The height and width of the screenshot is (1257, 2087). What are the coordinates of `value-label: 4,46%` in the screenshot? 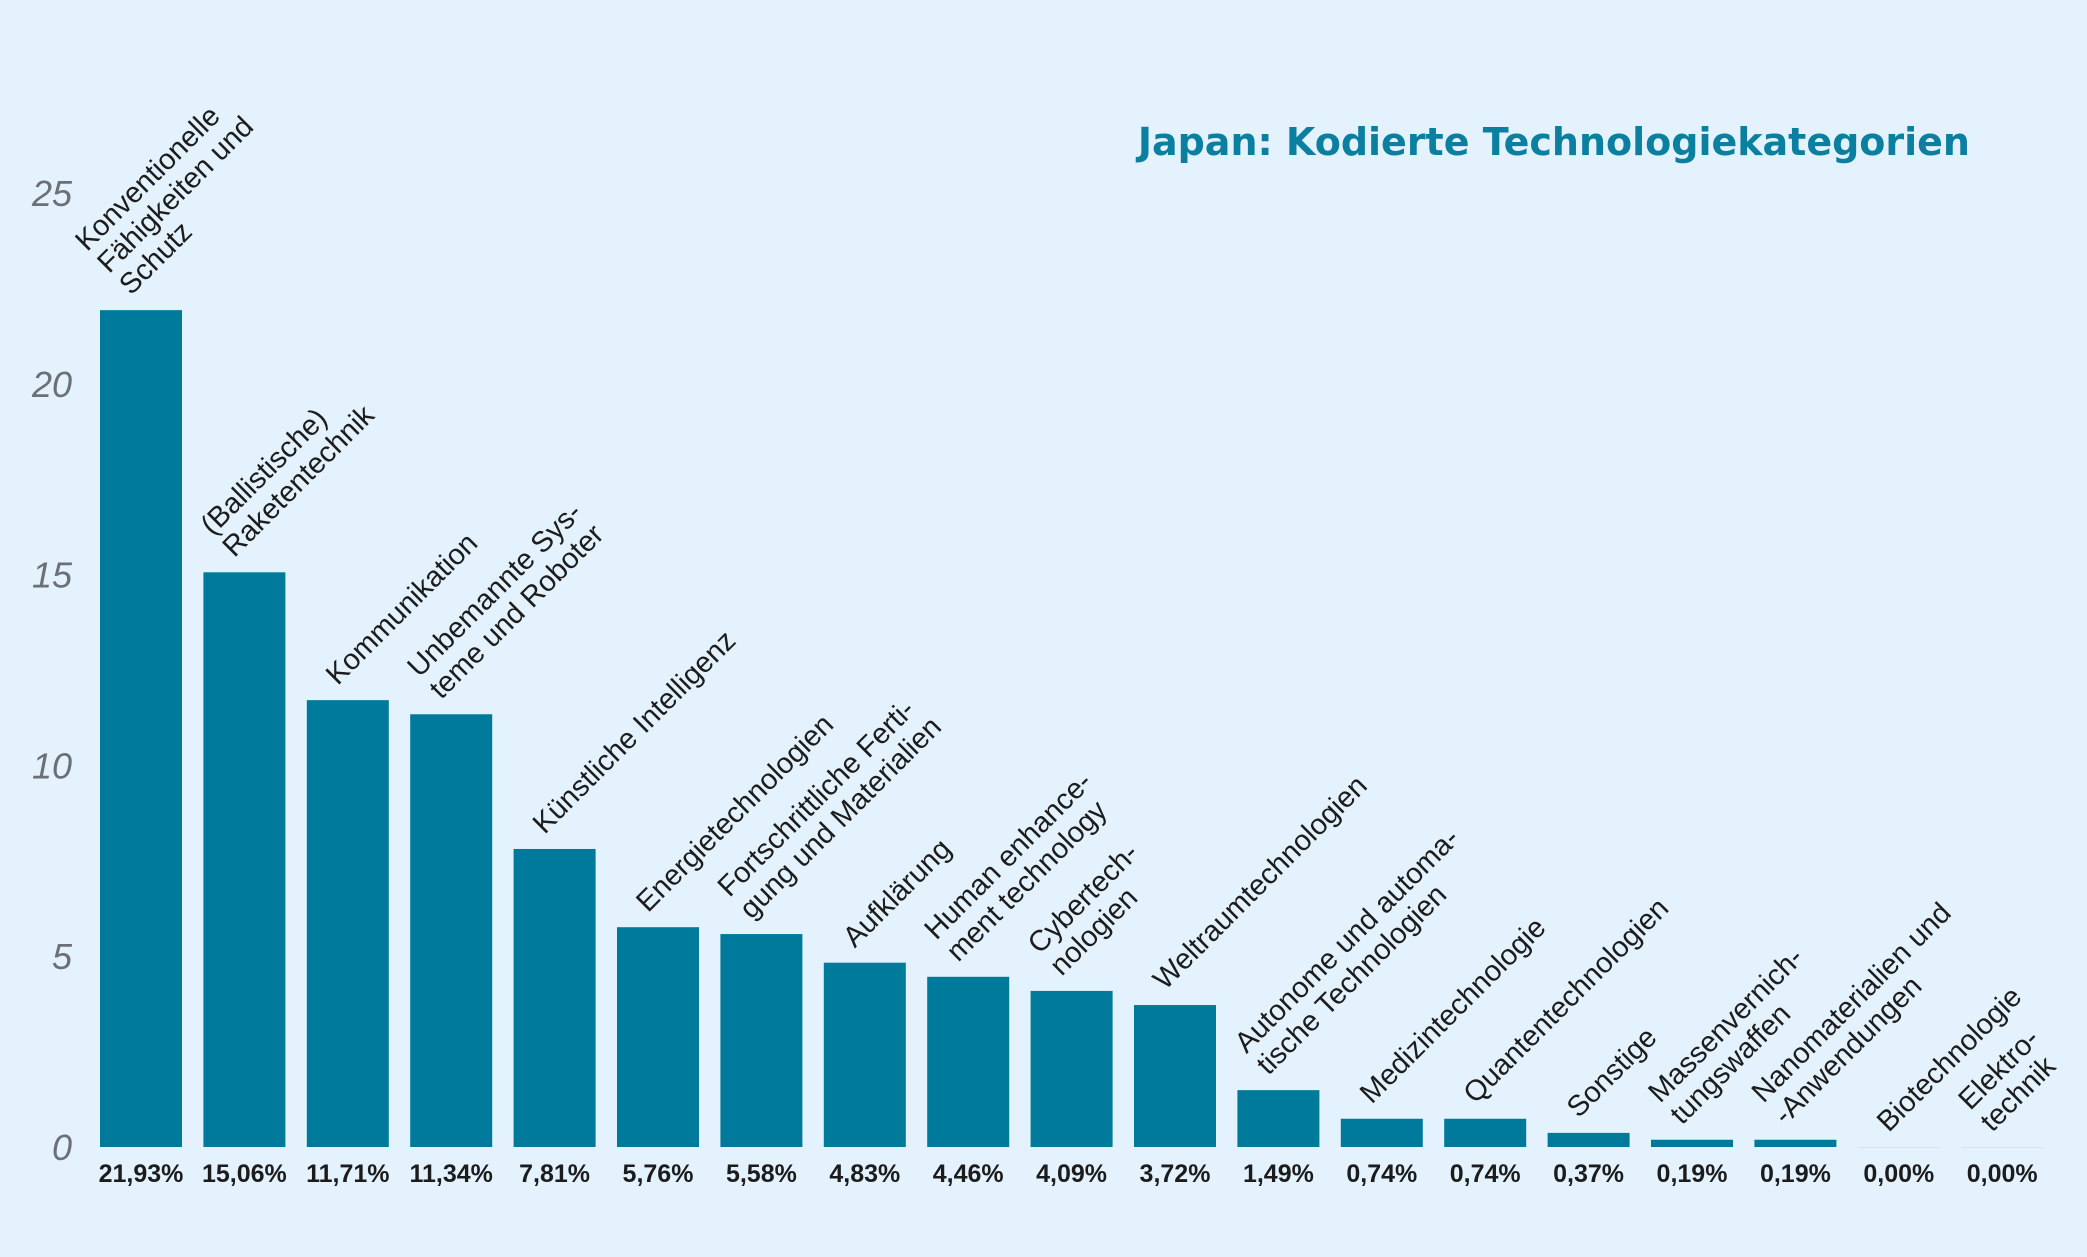 It's located at (968, 1174).